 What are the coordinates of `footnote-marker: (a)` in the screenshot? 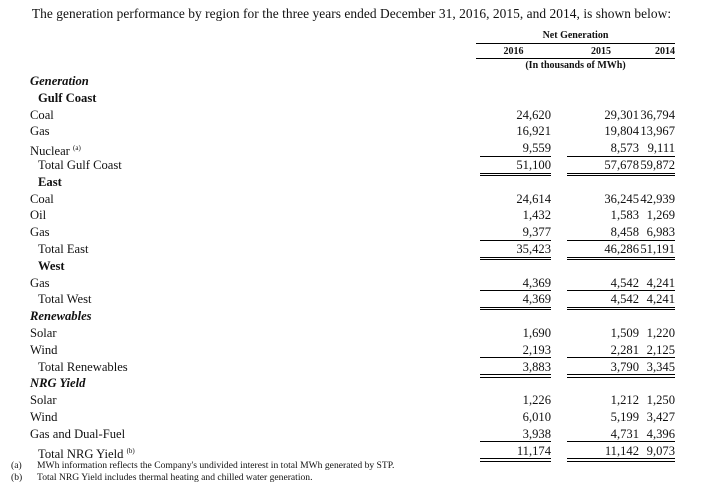 It's located at (77, 148).